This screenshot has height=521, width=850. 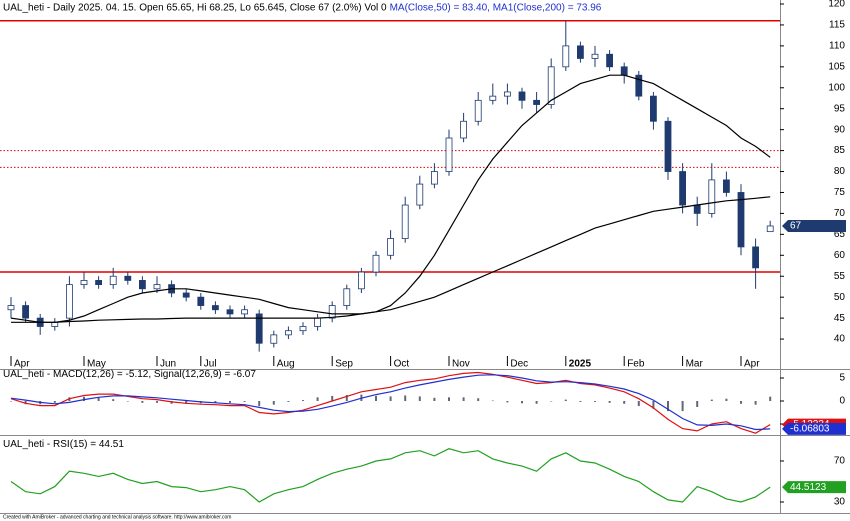 What do you see at coordinates (461, 364) in the screenshot?
I see `x-tick-label: Nov` at bounding box center [461, 364].